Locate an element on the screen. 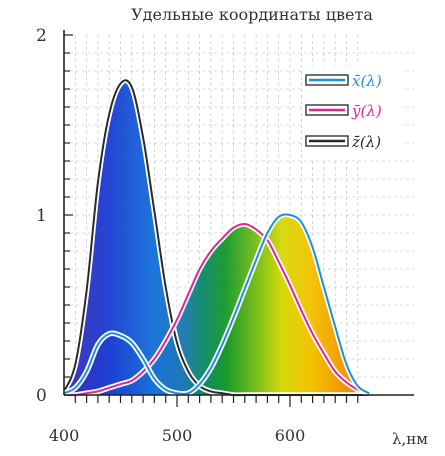 This screenshot has height=456, width=445. chart-title: Удельные координаты цвета is located at coordinates (252, 14).